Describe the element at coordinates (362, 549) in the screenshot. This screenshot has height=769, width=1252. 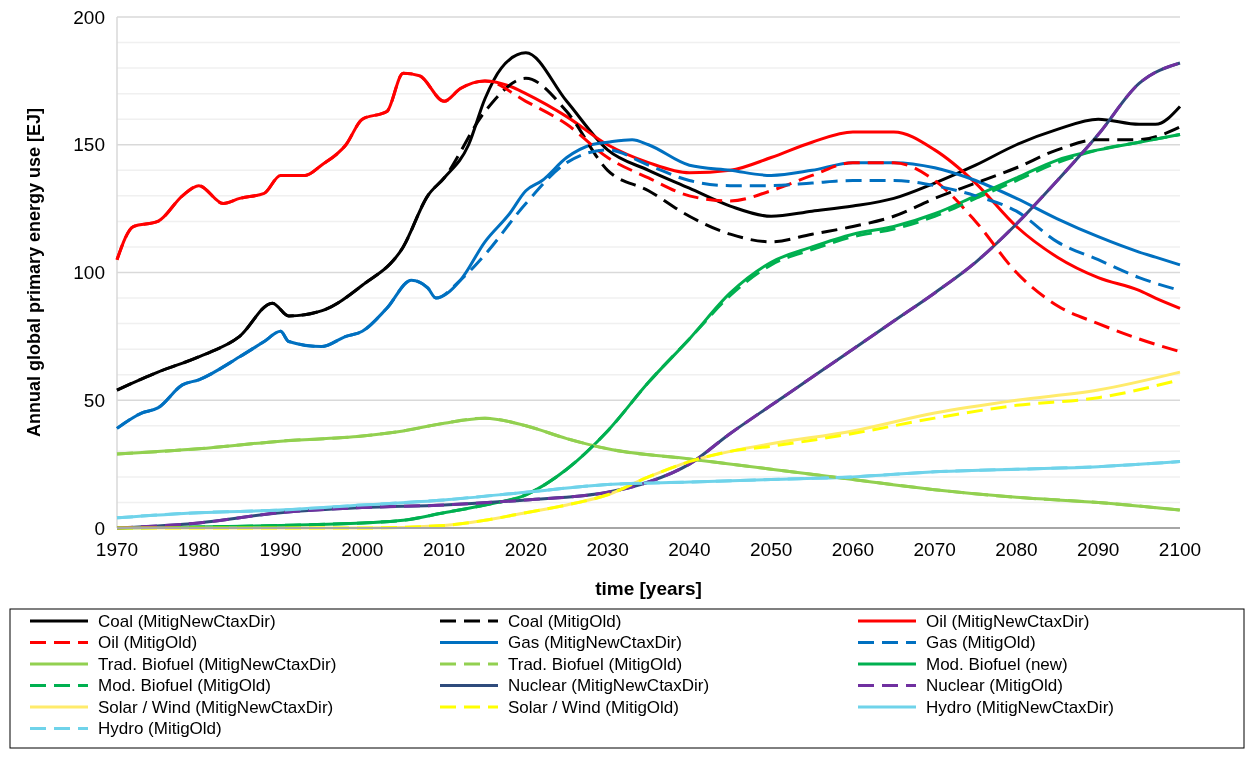
I see `x-tick-label: 2000` at that location.